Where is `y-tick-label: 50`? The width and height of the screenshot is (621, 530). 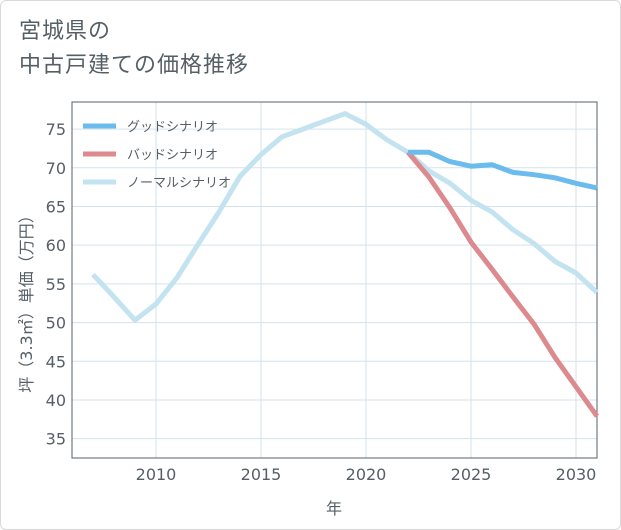
y-tick-label: 50 is located at coordinates (56, 323).